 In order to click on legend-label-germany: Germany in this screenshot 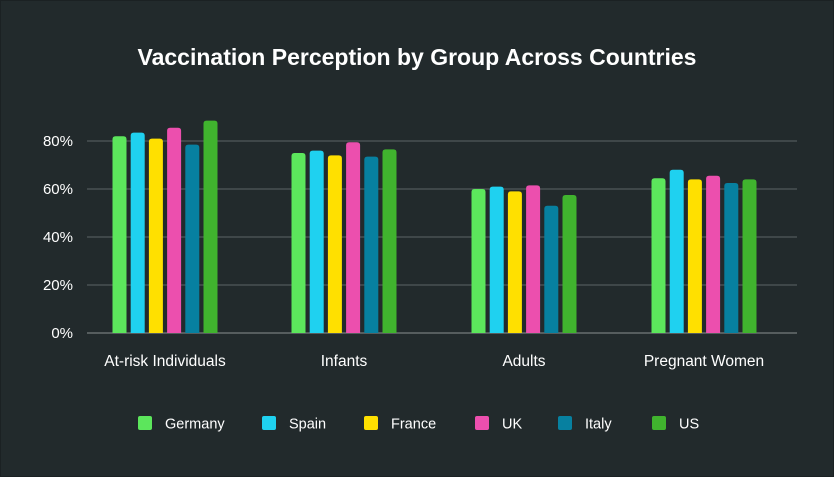, I will do `click(195, 425)`.